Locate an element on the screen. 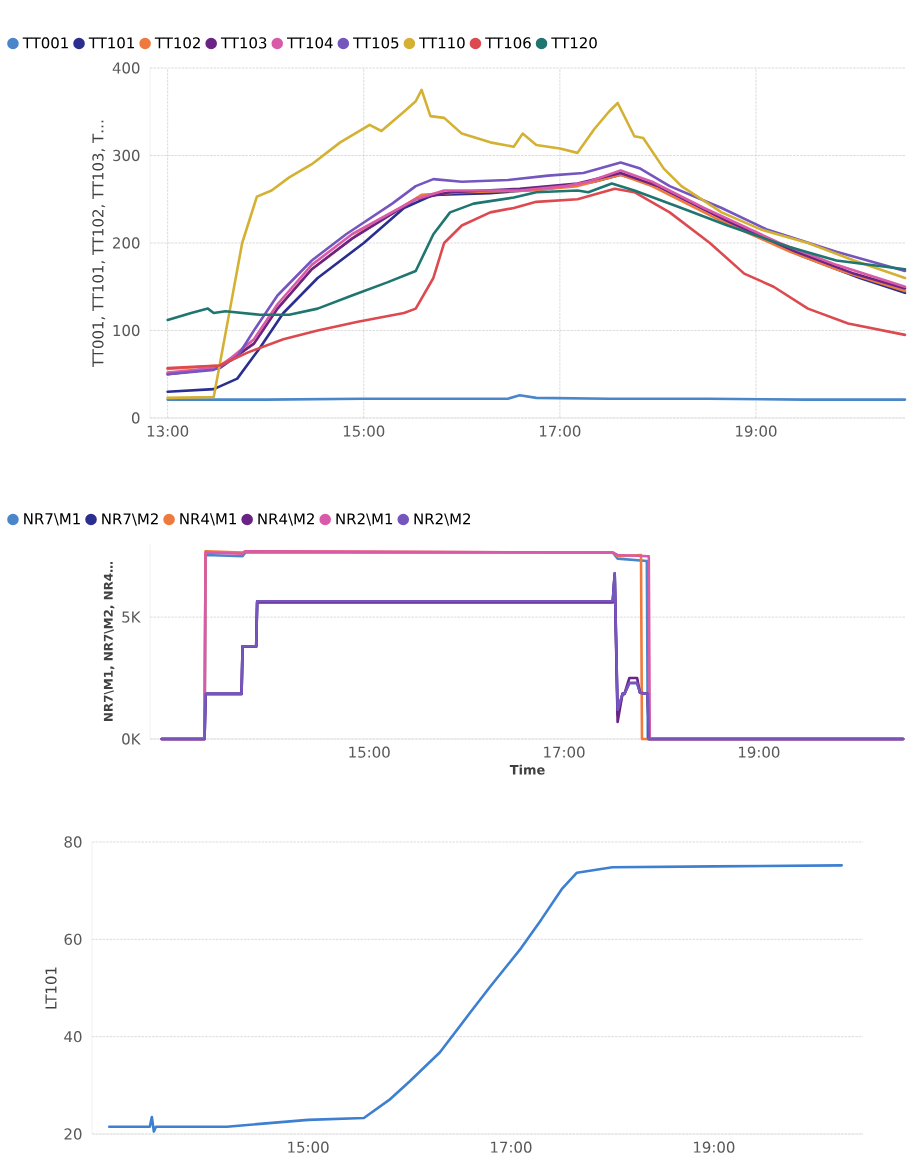 This screenshot has height=1168, width=911. legend-label: NR4\M1 is located at coordinates (208, 519).